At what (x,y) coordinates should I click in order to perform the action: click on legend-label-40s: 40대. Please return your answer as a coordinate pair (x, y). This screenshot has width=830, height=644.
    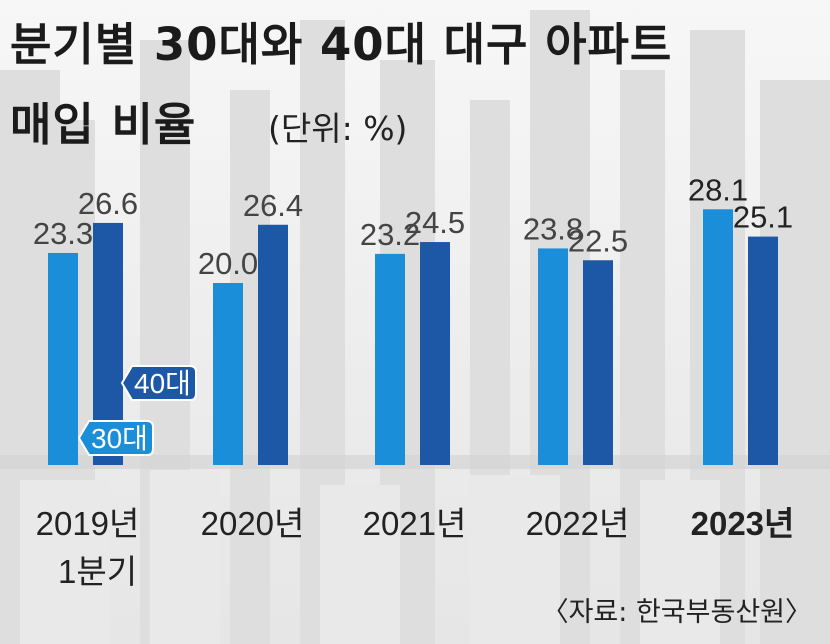
    Looking at the image, I should click on (162, 383).